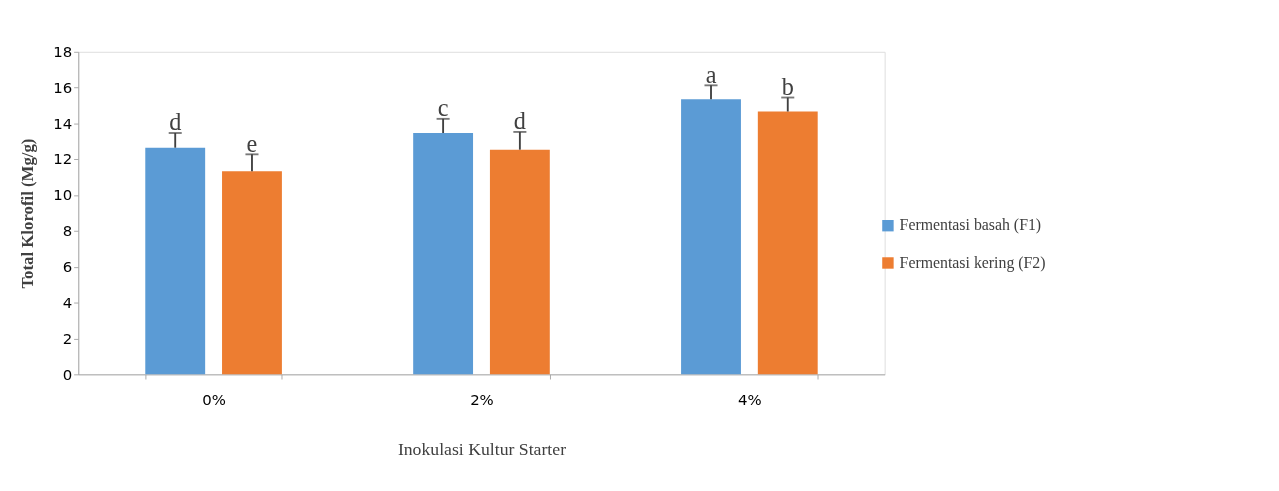  I want to click on y-tick-label: 4, so click(67, 302).